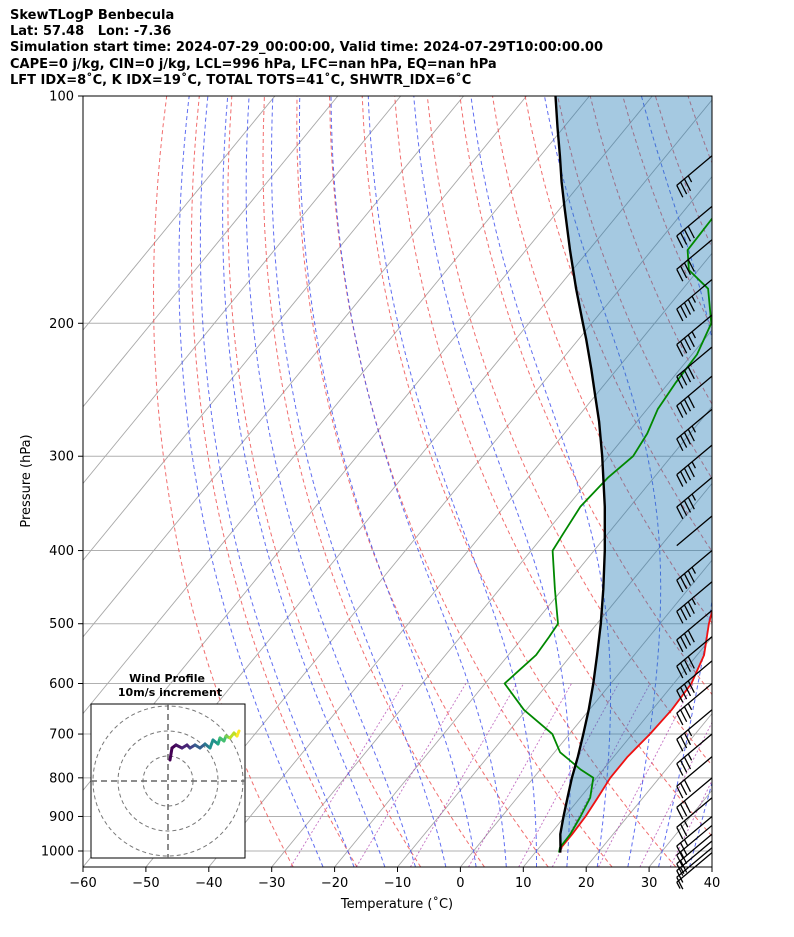 Image resolution: width=794 pixels, height=937 pixels. What do you see at coordinates (61, 735) in the screenshot?
I see `y-tick-label: 700` at bounding box center [61, 735].